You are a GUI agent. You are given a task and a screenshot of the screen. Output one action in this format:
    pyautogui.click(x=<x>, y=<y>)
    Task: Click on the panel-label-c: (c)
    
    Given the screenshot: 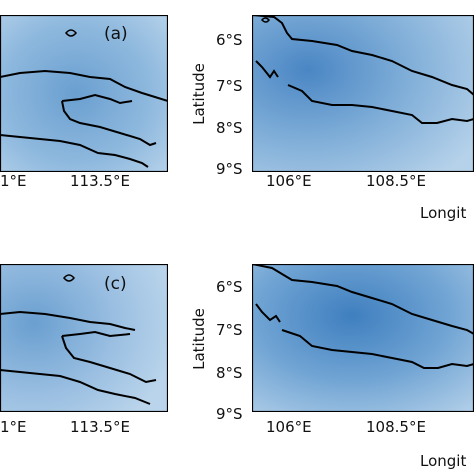 What is the action you would take?
    pyautogui.click(x=115, y=284)
    